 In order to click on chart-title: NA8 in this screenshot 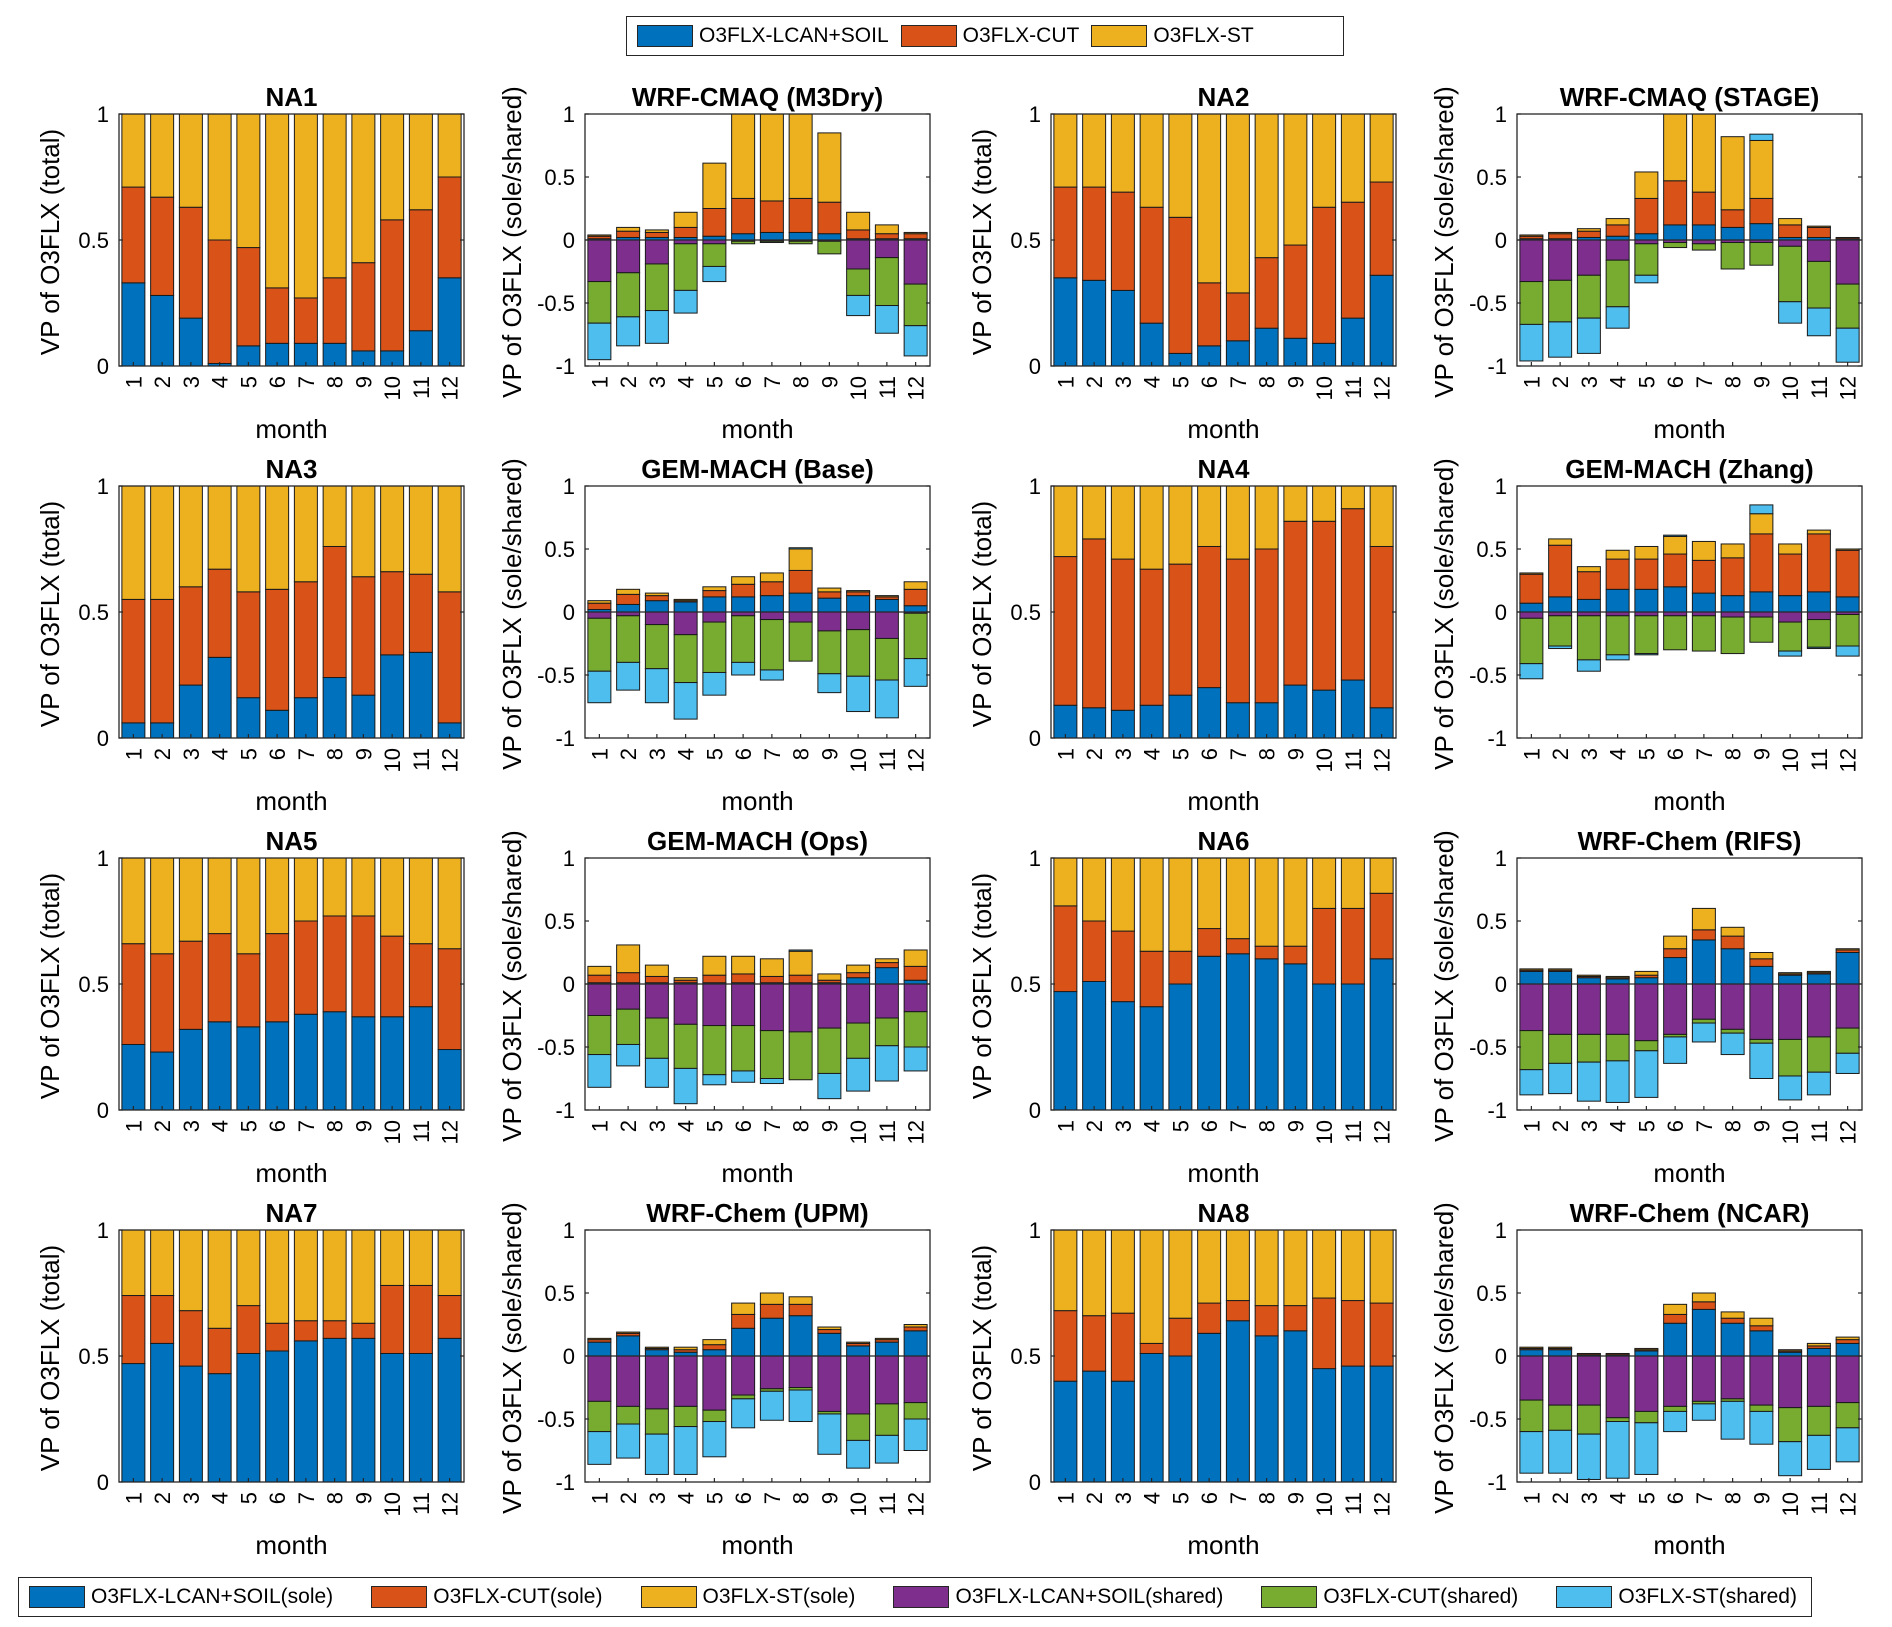, I will do `click(1223, 1213)`.